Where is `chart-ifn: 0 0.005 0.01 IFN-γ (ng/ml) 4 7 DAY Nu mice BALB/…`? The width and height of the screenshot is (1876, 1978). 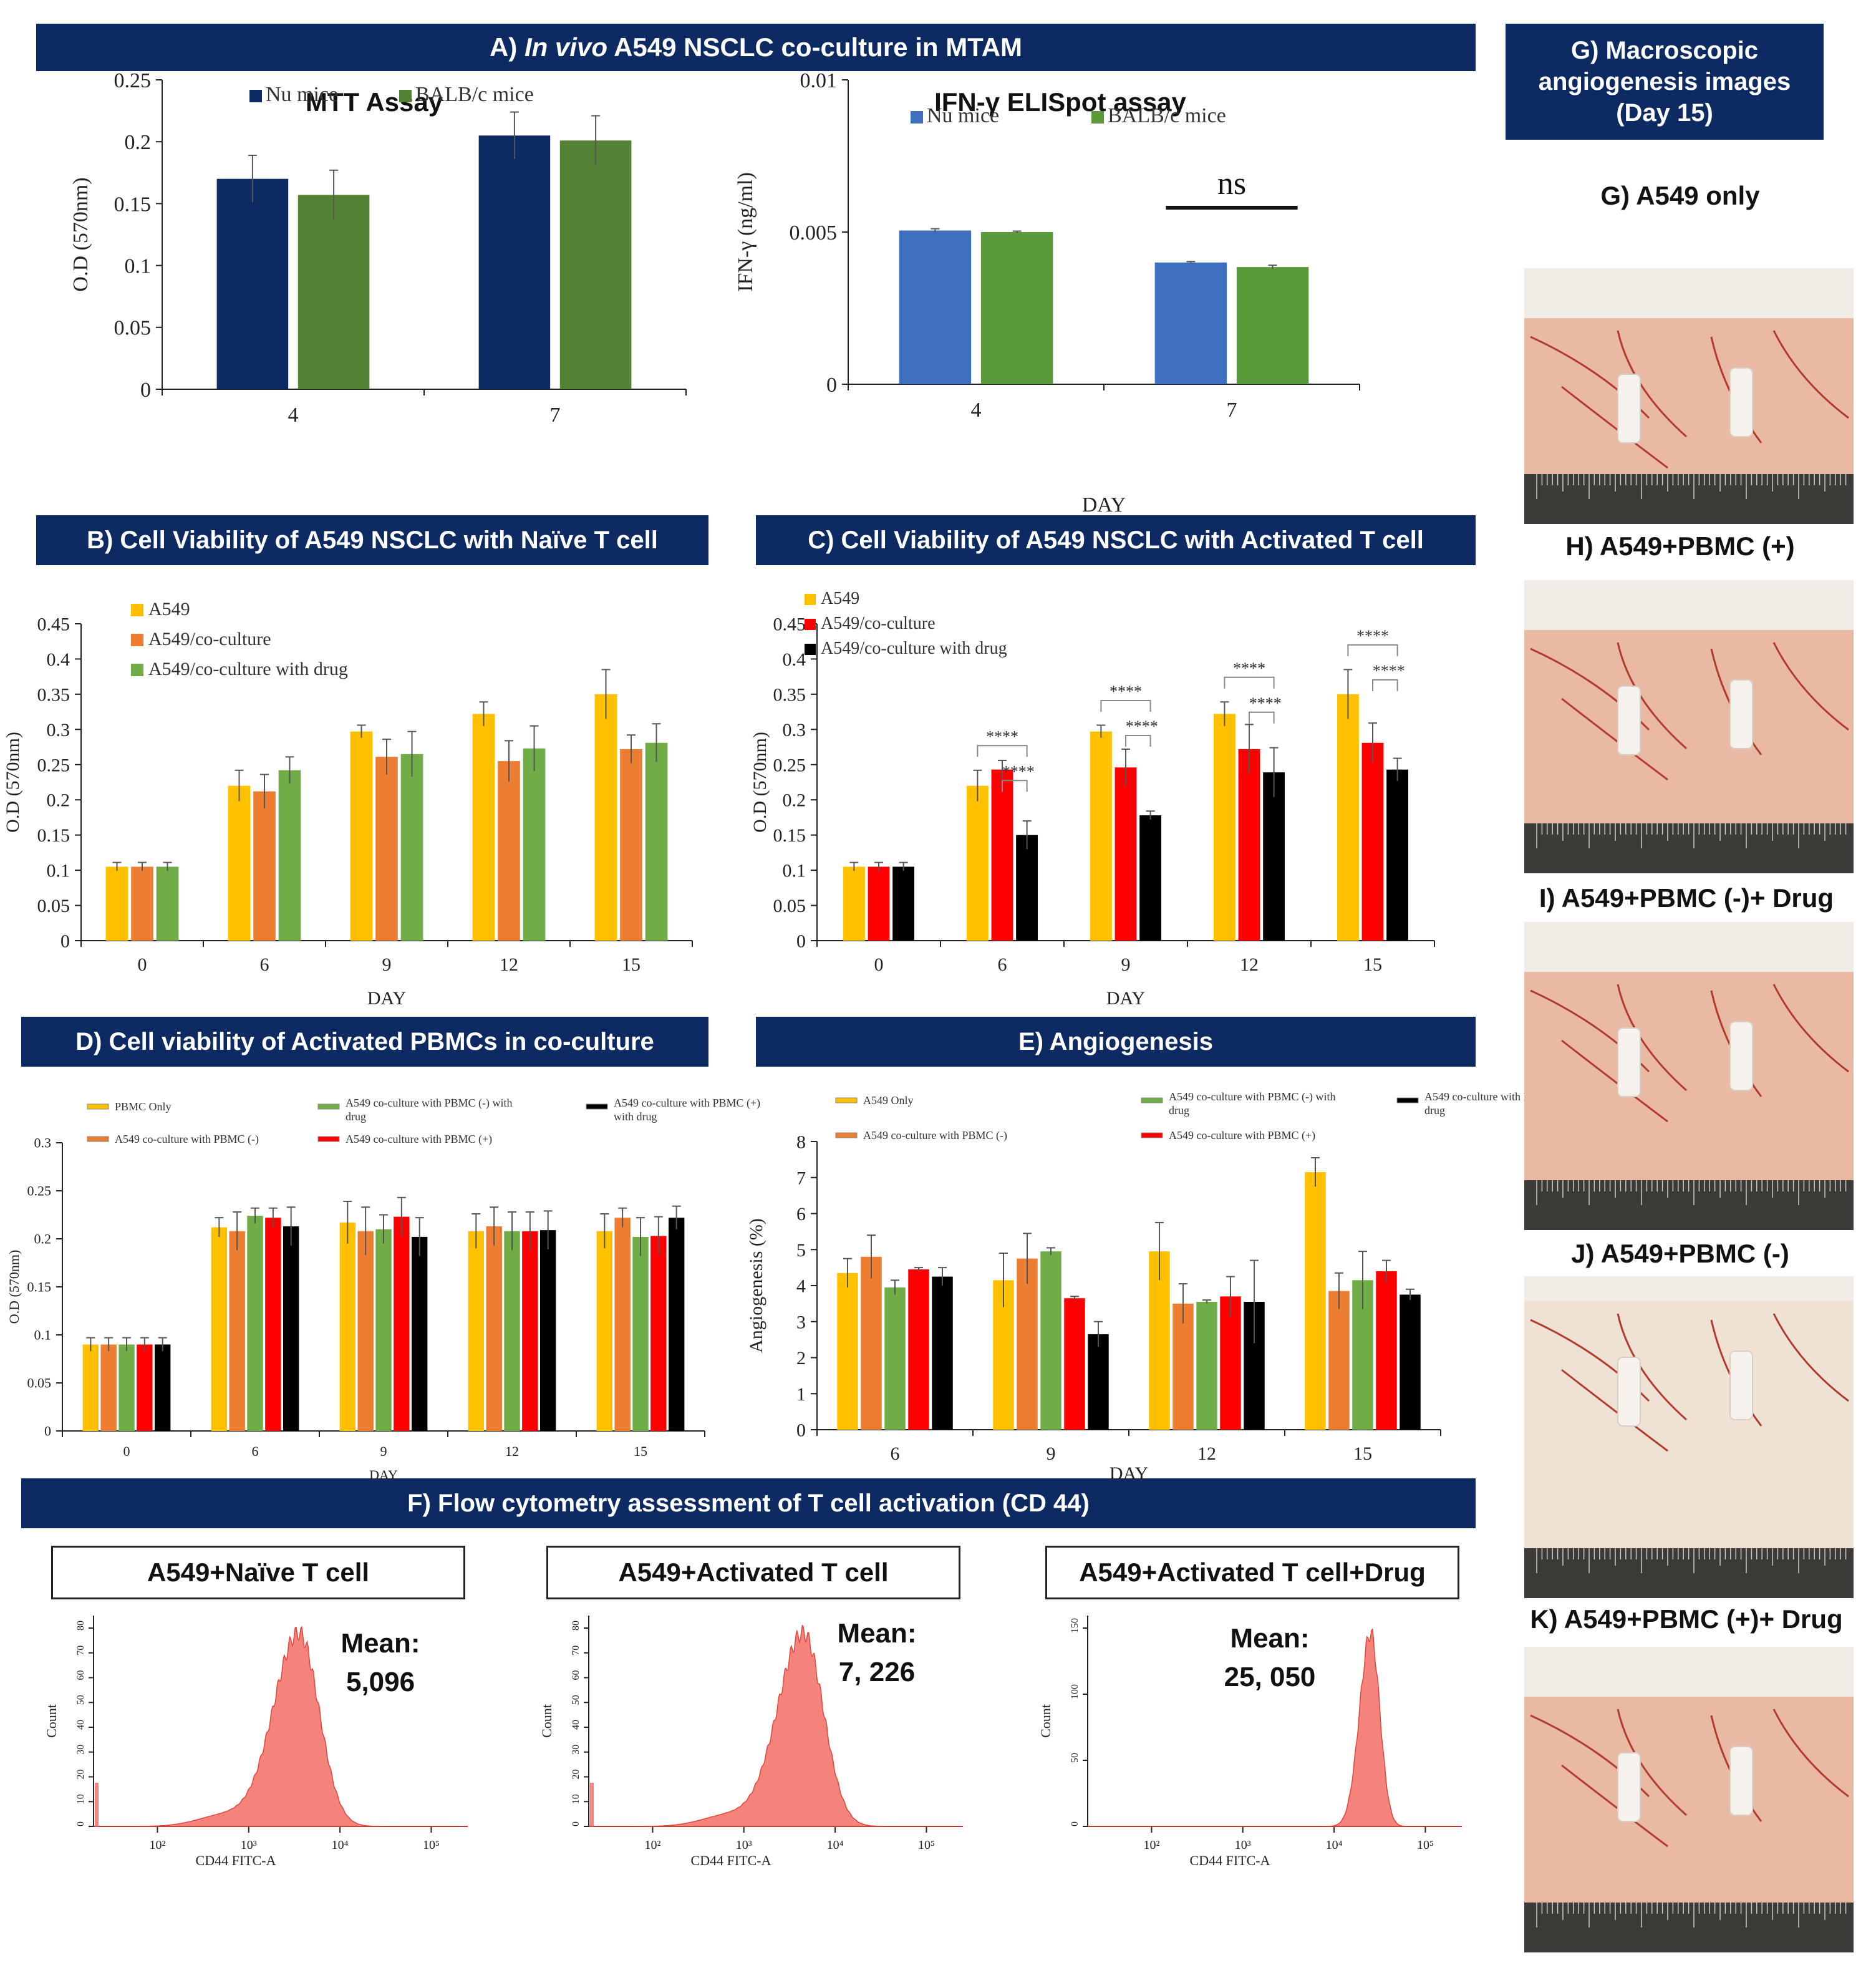 chart-ifn: 0 0.005 0.01 IFN-γ (ng/ml) 4 7 DAY Nu mice BALB/… is located at coordinates (1047, 292).